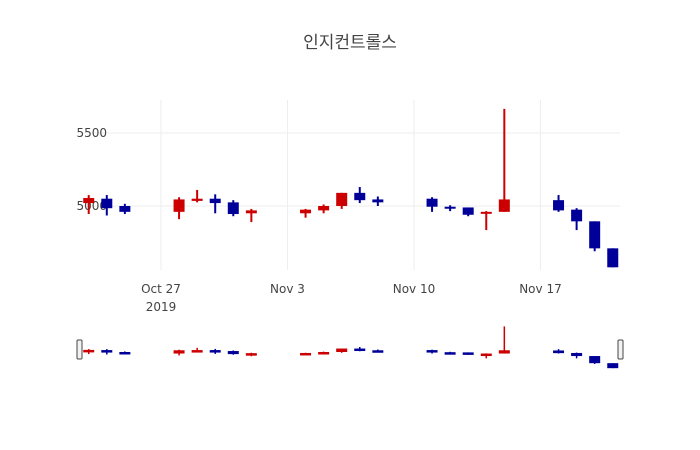 This screenshot has height=450, width=700. I want to click on range-slider, so click(350, 347).